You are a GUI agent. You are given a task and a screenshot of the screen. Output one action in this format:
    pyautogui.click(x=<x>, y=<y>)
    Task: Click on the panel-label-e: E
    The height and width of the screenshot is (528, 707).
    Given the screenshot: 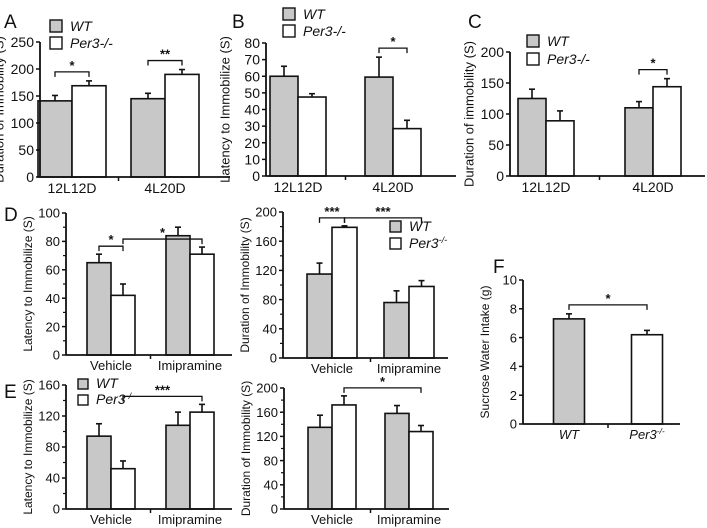 What is the action you would take?
    pyautogui.click(x=10, y=392)
    